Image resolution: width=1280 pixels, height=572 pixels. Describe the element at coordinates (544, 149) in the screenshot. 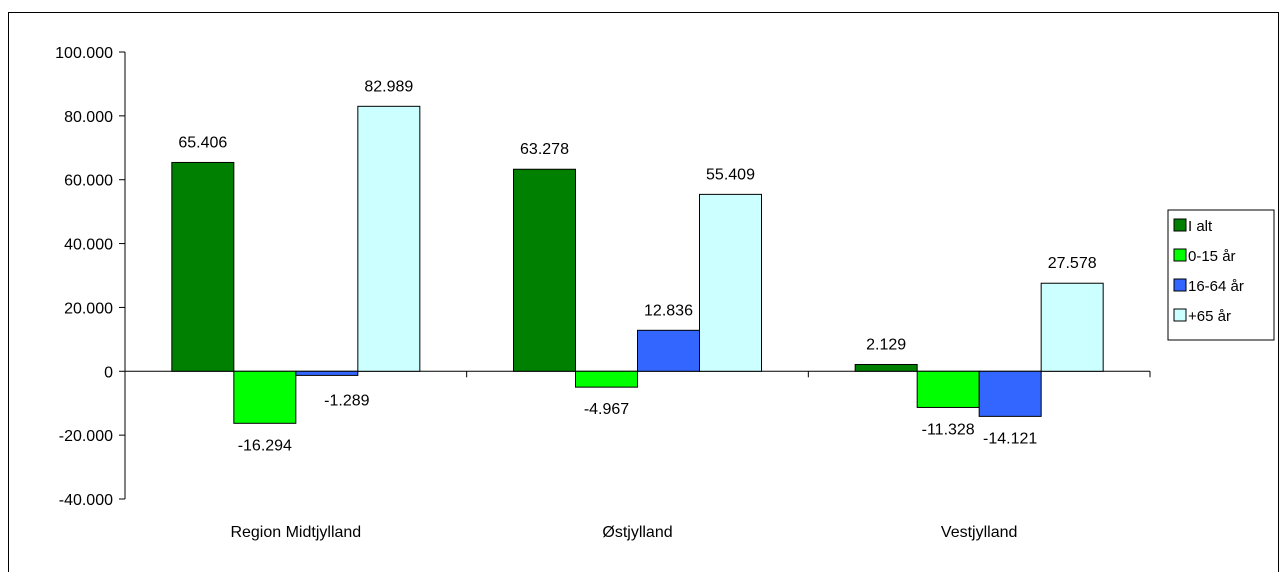

I see `data-label: 63.278` at that location.